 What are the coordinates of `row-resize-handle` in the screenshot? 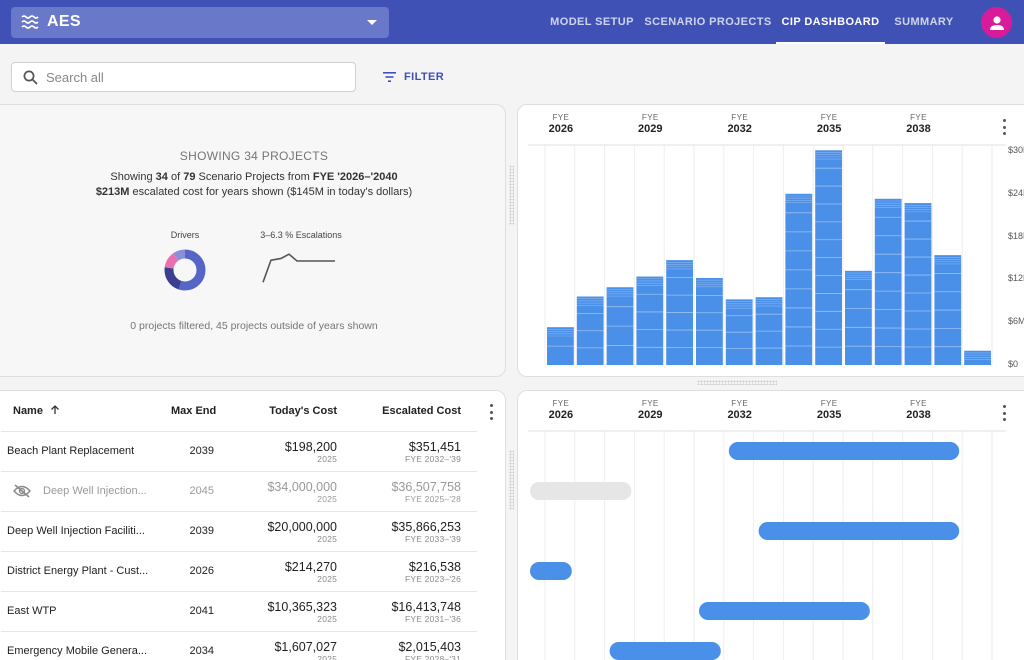 It's located at (737, 382).